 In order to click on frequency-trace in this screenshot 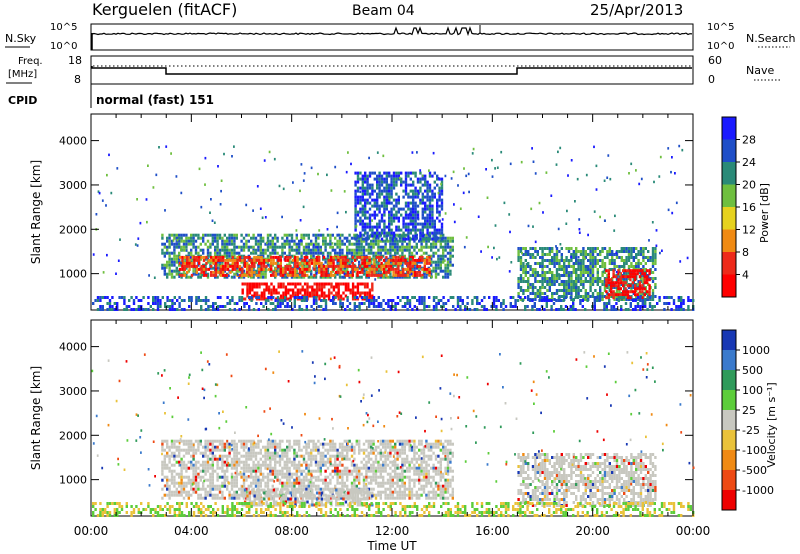, I will do `click(391, 70)`.